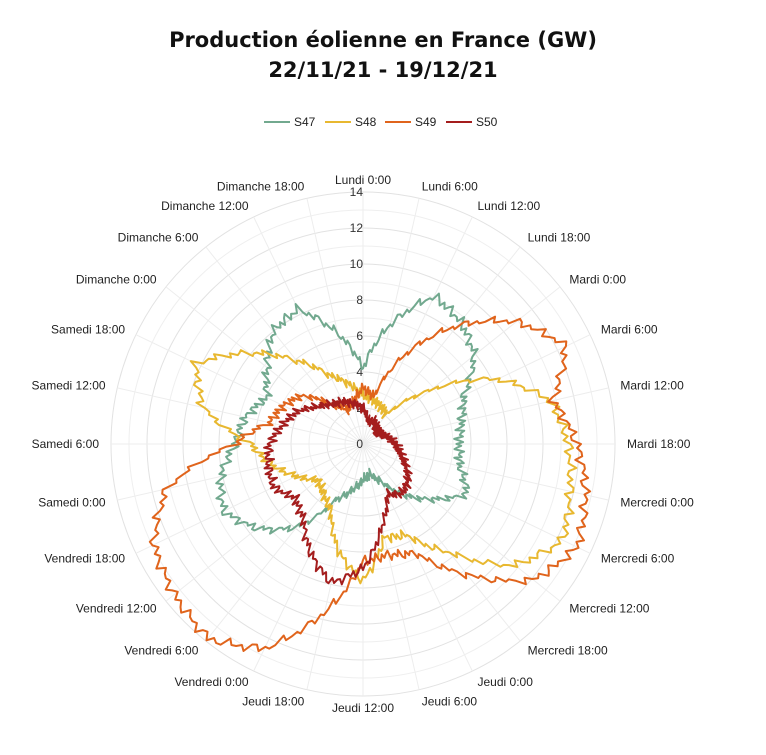  Describe the element at coordinates (161, 650) in the screenshot. I see `category-label: Vendredi 6:00` at that location.